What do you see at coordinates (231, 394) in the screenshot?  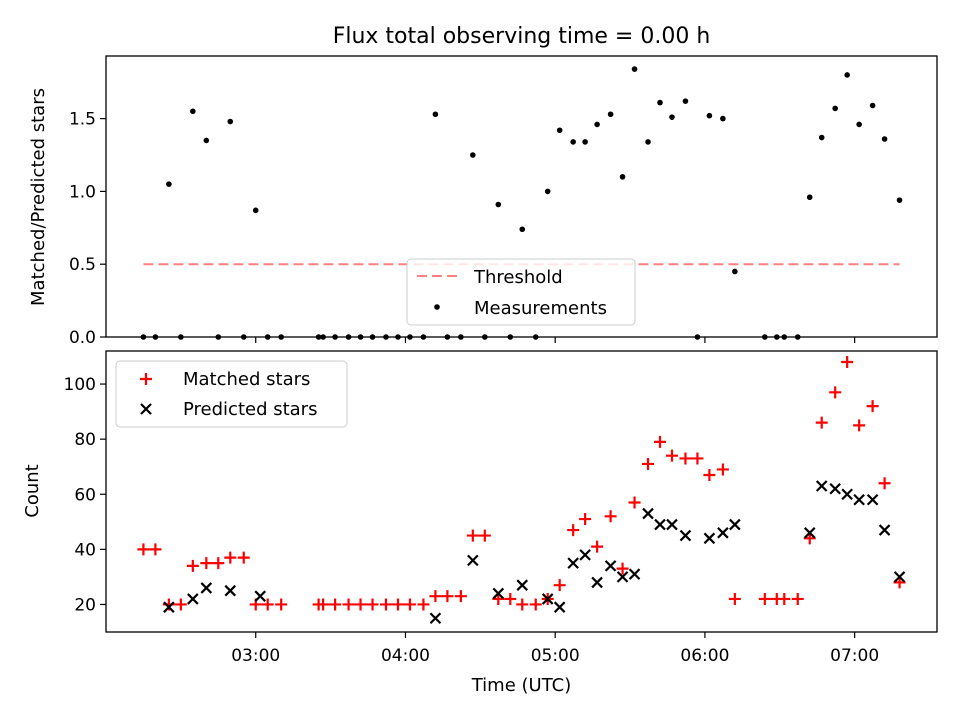 I see `bottom-legend: Matched stars Predicted stars` at bounding box center [231, 394].